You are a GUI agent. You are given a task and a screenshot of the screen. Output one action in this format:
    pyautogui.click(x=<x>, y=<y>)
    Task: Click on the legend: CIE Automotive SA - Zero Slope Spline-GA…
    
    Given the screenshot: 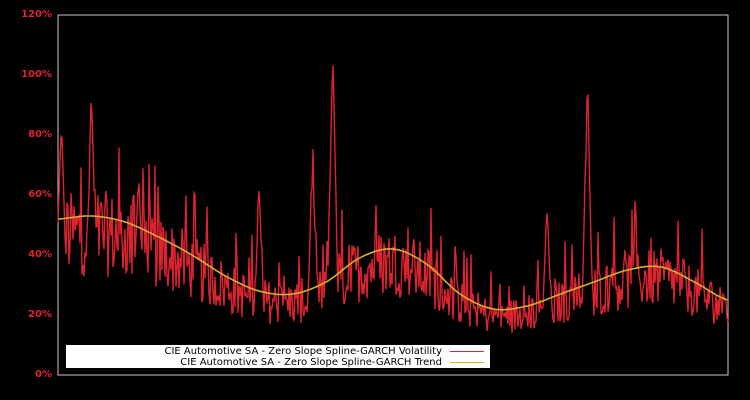 What is the action you would take?
    pyautogui.click(x=278, y=356)
    